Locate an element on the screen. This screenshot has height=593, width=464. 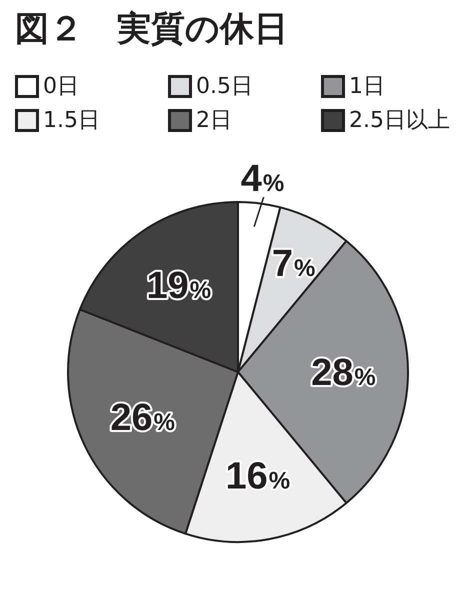
data-label: 28% is located at coordinates (343, 373).